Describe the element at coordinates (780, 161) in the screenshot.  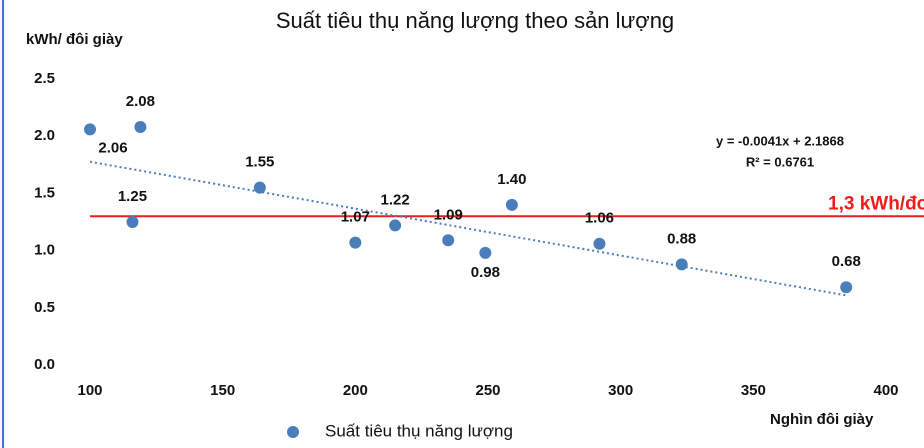
I see `trendline-r2: R² = 0.6761` at that location.